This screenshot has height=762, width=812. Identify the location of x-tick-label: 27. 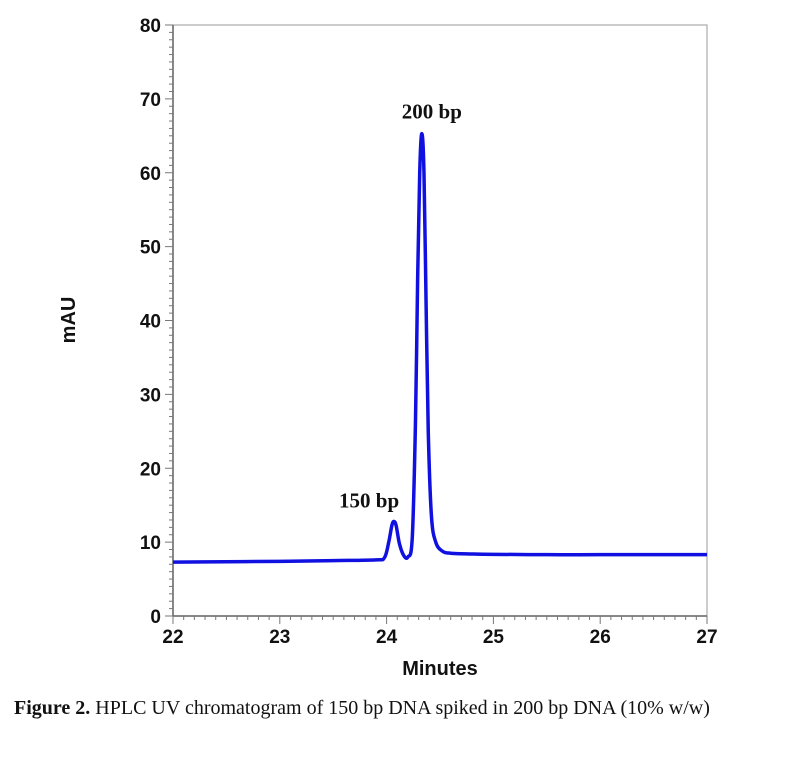
(706, 637).